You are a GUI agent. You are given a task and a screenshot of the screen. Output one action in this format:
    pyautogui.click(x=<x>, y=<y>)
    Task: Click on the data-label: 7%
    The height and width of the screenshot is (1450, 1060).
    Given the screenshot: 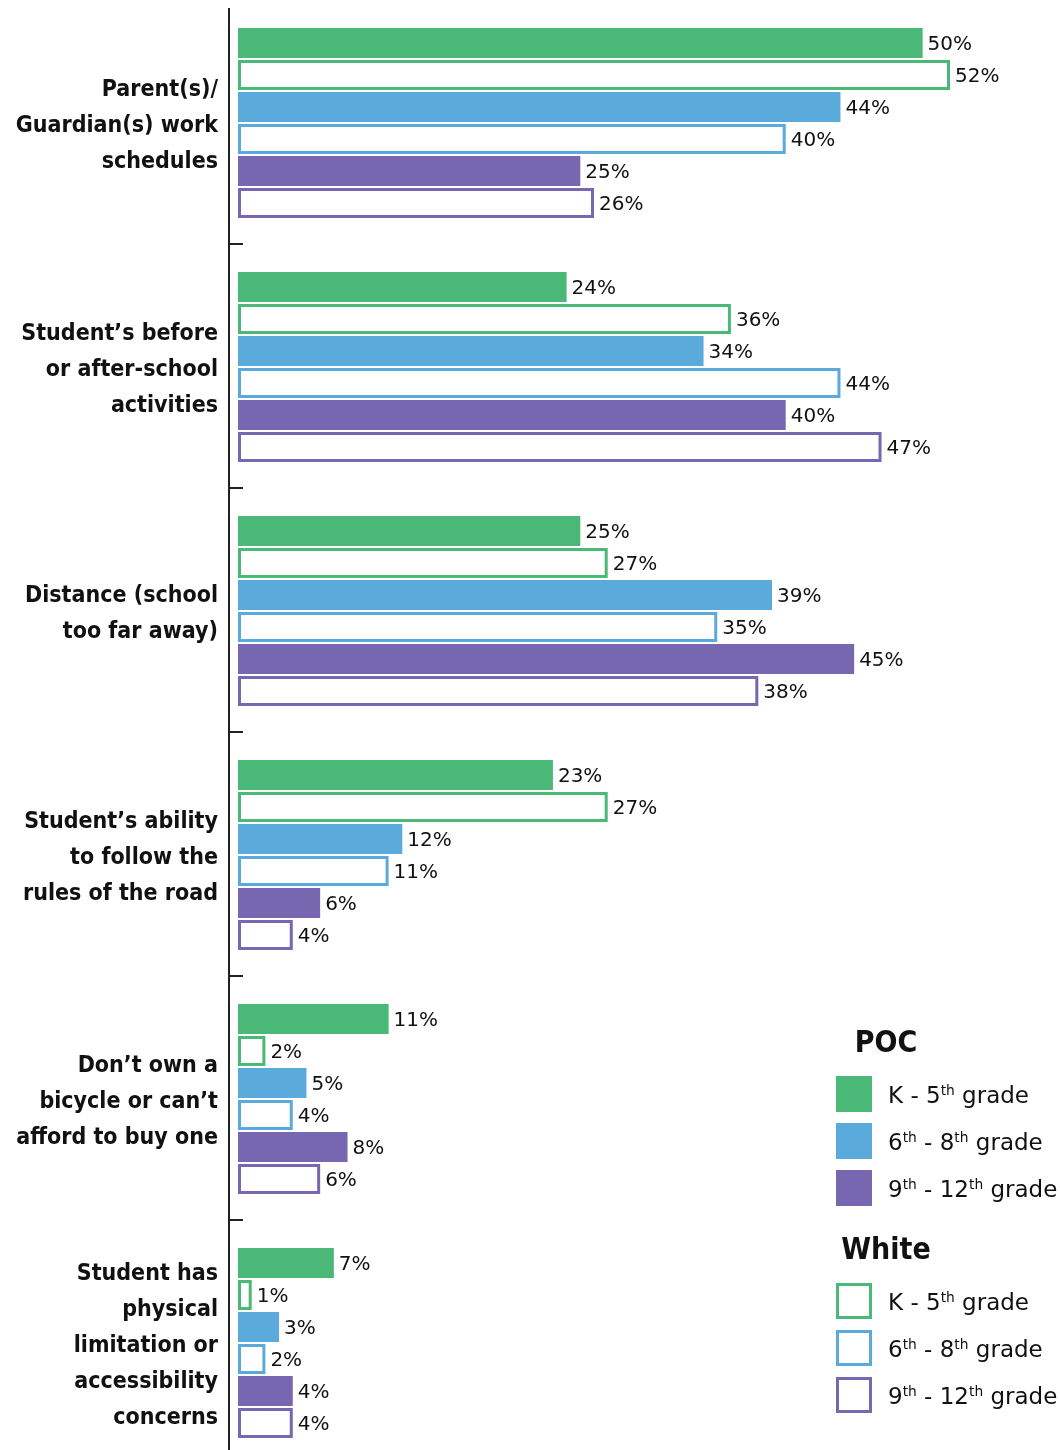 What is the action you would take?
    pyautogui.click(x=354, y=1263)
    